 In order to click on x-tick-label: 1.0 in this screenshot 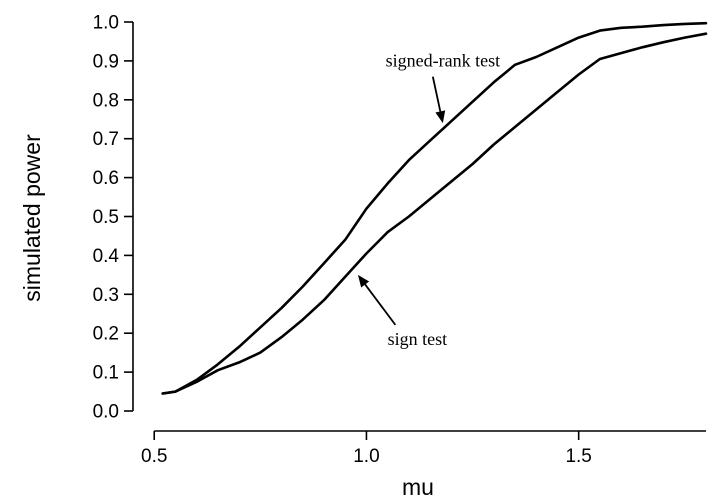, I will do `click(366, 456)`.